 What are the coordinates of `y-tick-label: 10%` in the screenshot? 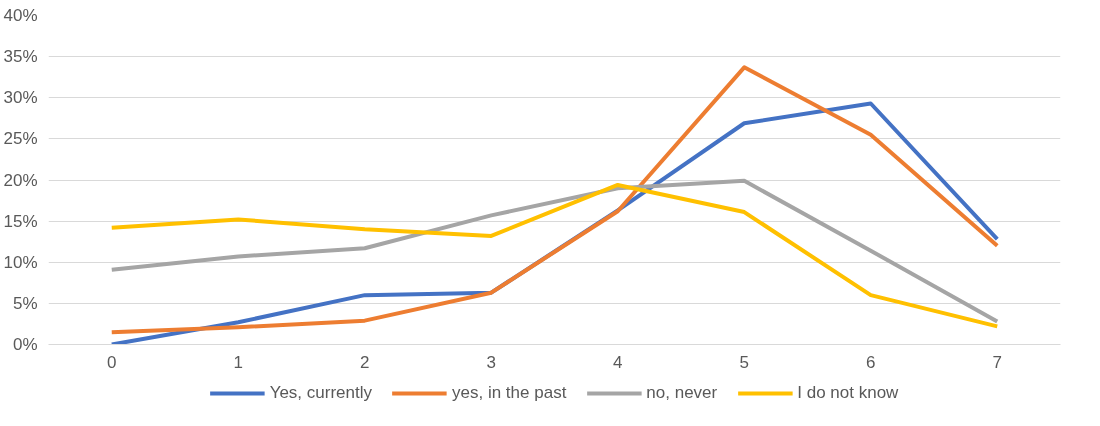 It's located at (20, 262).